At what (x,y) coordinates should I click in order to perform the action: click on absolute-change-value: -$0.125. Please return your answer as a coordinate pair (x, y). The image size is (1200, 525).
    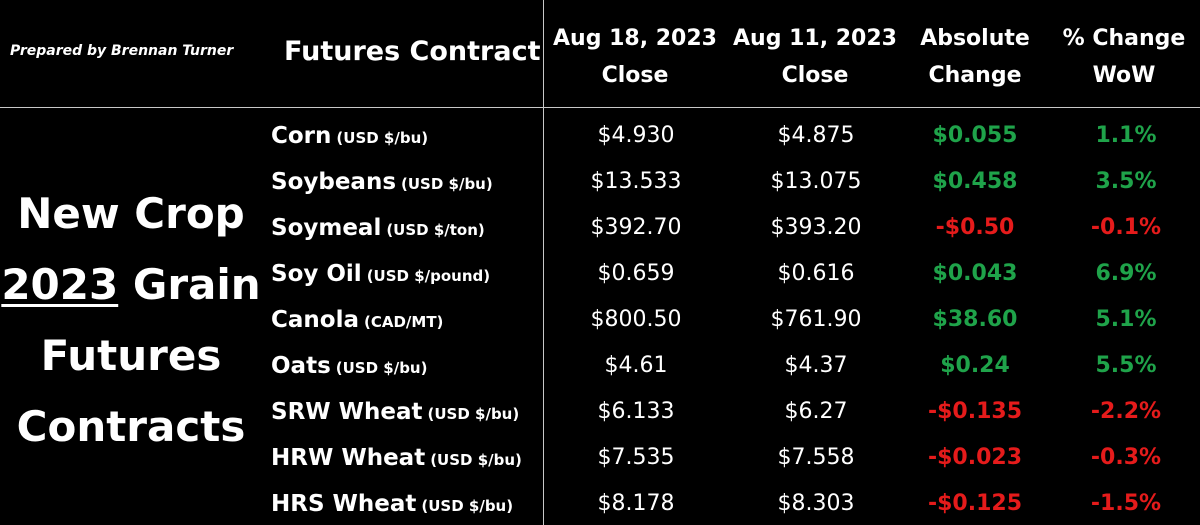
    Looking at the image, I should click on (975, 503).